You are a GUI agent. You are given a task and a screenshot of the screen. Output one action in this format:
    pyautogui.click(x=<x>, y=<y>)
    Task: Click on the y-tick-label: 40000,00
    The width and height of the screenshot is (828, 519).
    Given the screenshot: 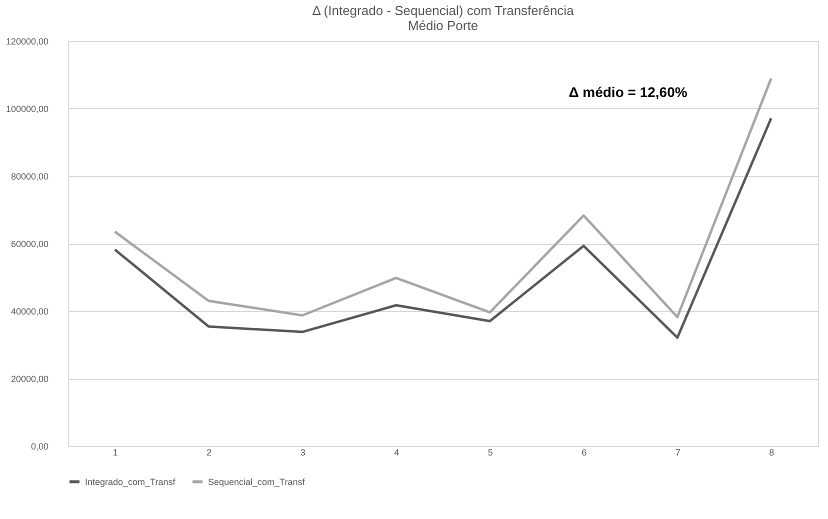 What is the action you would take?
    pyautogui.click(x=29, y=311)
    